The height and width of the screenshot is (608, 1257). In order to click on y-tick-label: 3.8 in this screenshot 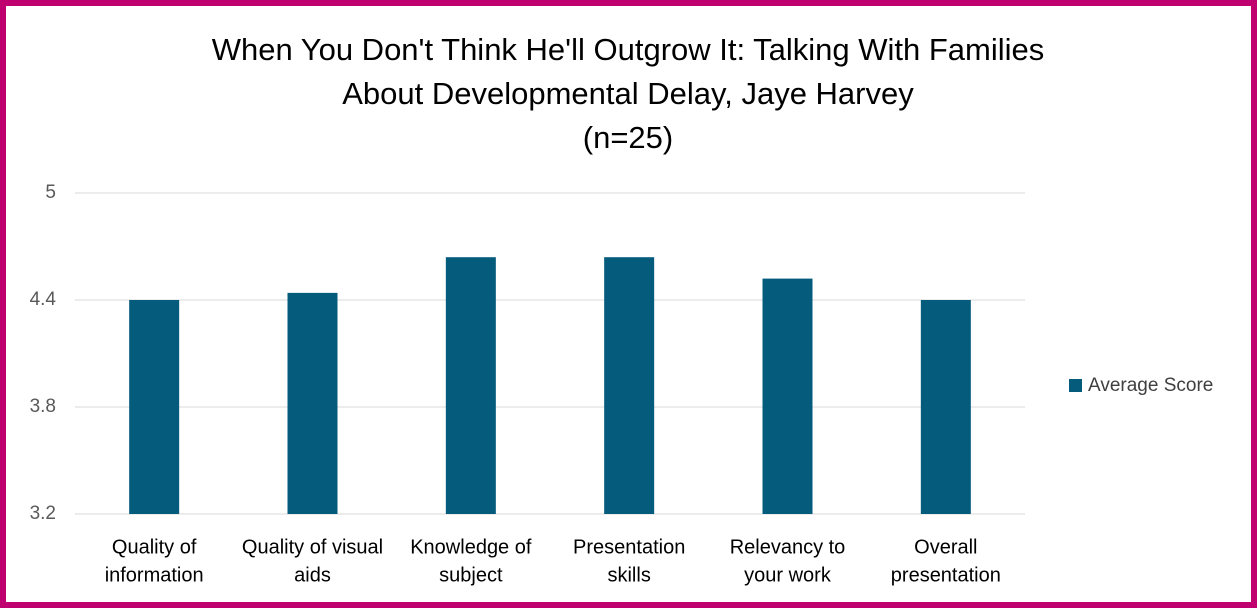, I will do `click(43, 406)`.